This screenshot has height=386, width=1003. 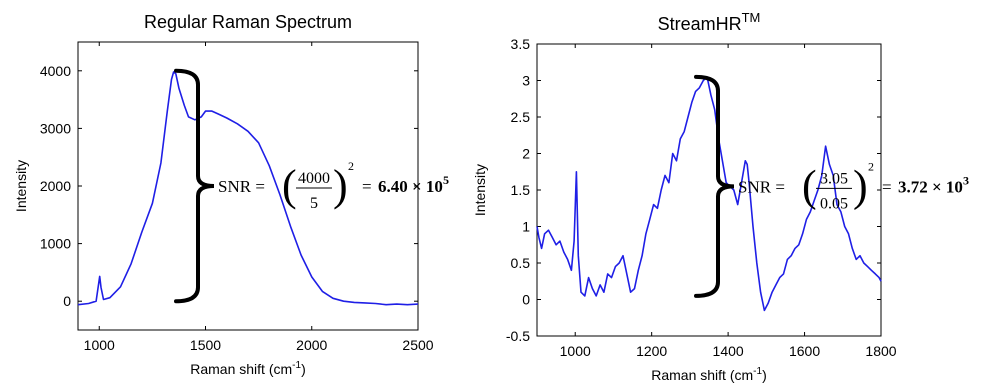 What do you see at coordinates (55, 71) in the screenshot?
I see `y-tick-label: 4000` at bounding box center [55, 71].